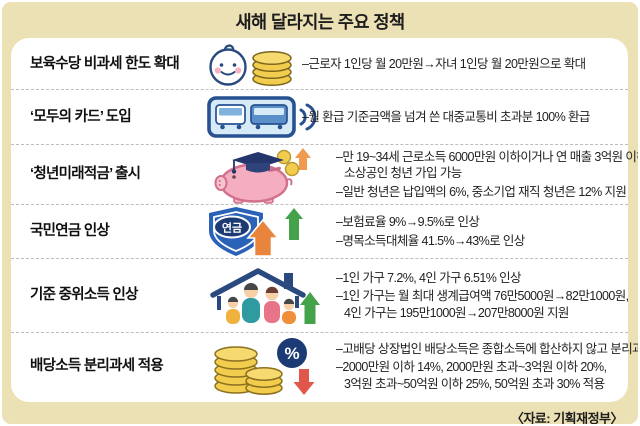 Image resolution: width=640 pixels, height=426 pixels. Describe the element at coordinates (444, 64) in the screenshot. I see `desc-line: –근로자 1인당 월 20만원→자녀 1인당 월 20만원으로 확대` at that location.